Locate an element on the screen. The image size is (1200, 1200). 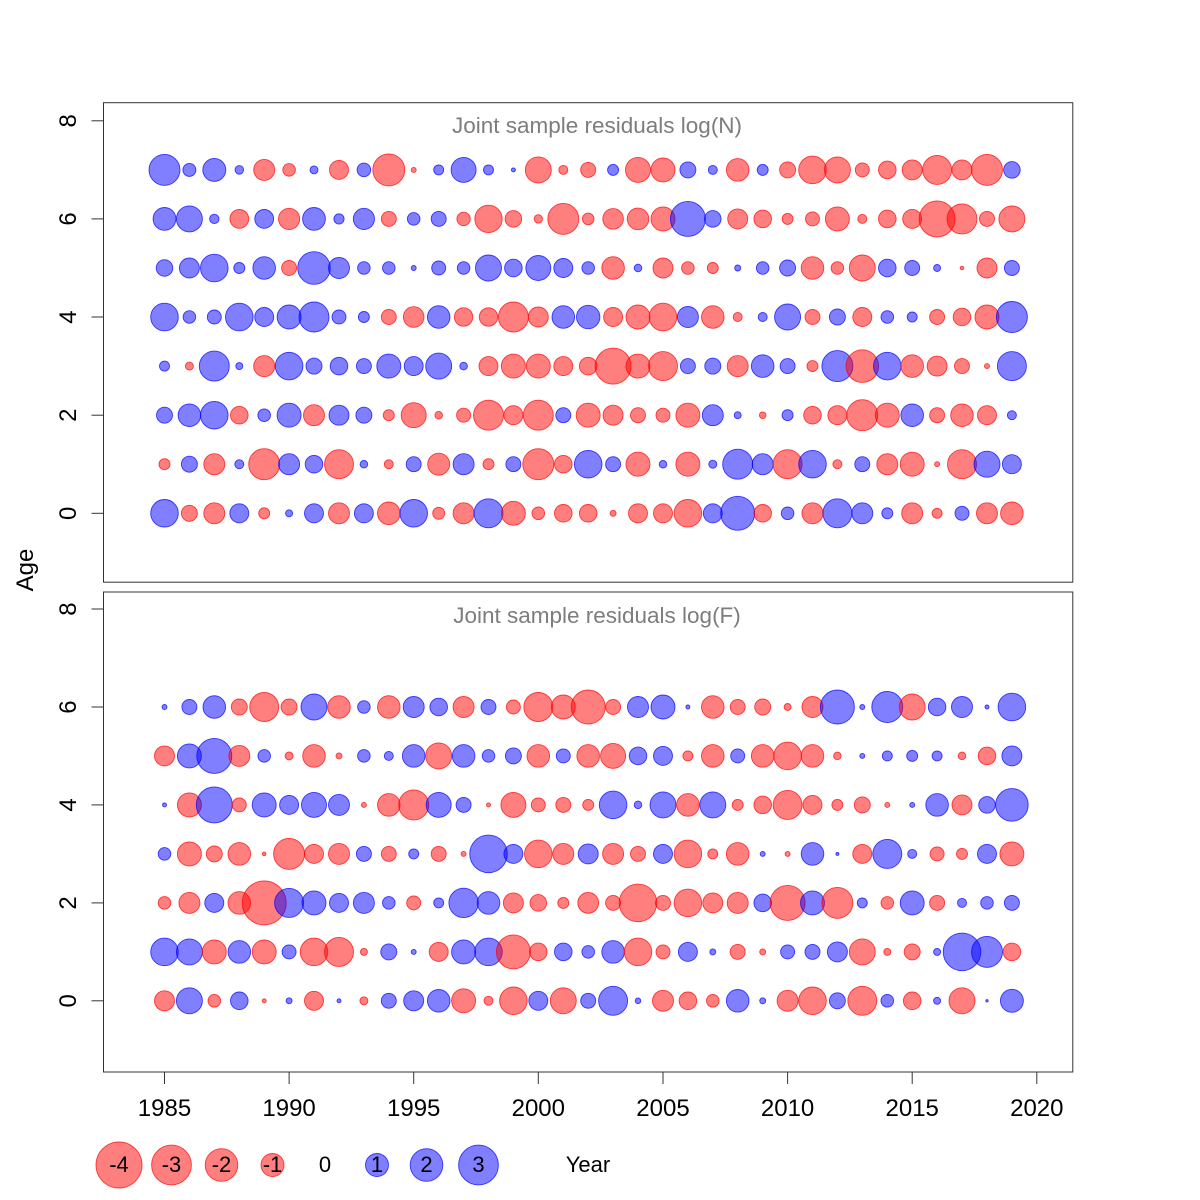
svg-text: 2015 is located at coordinates (912, 1108).